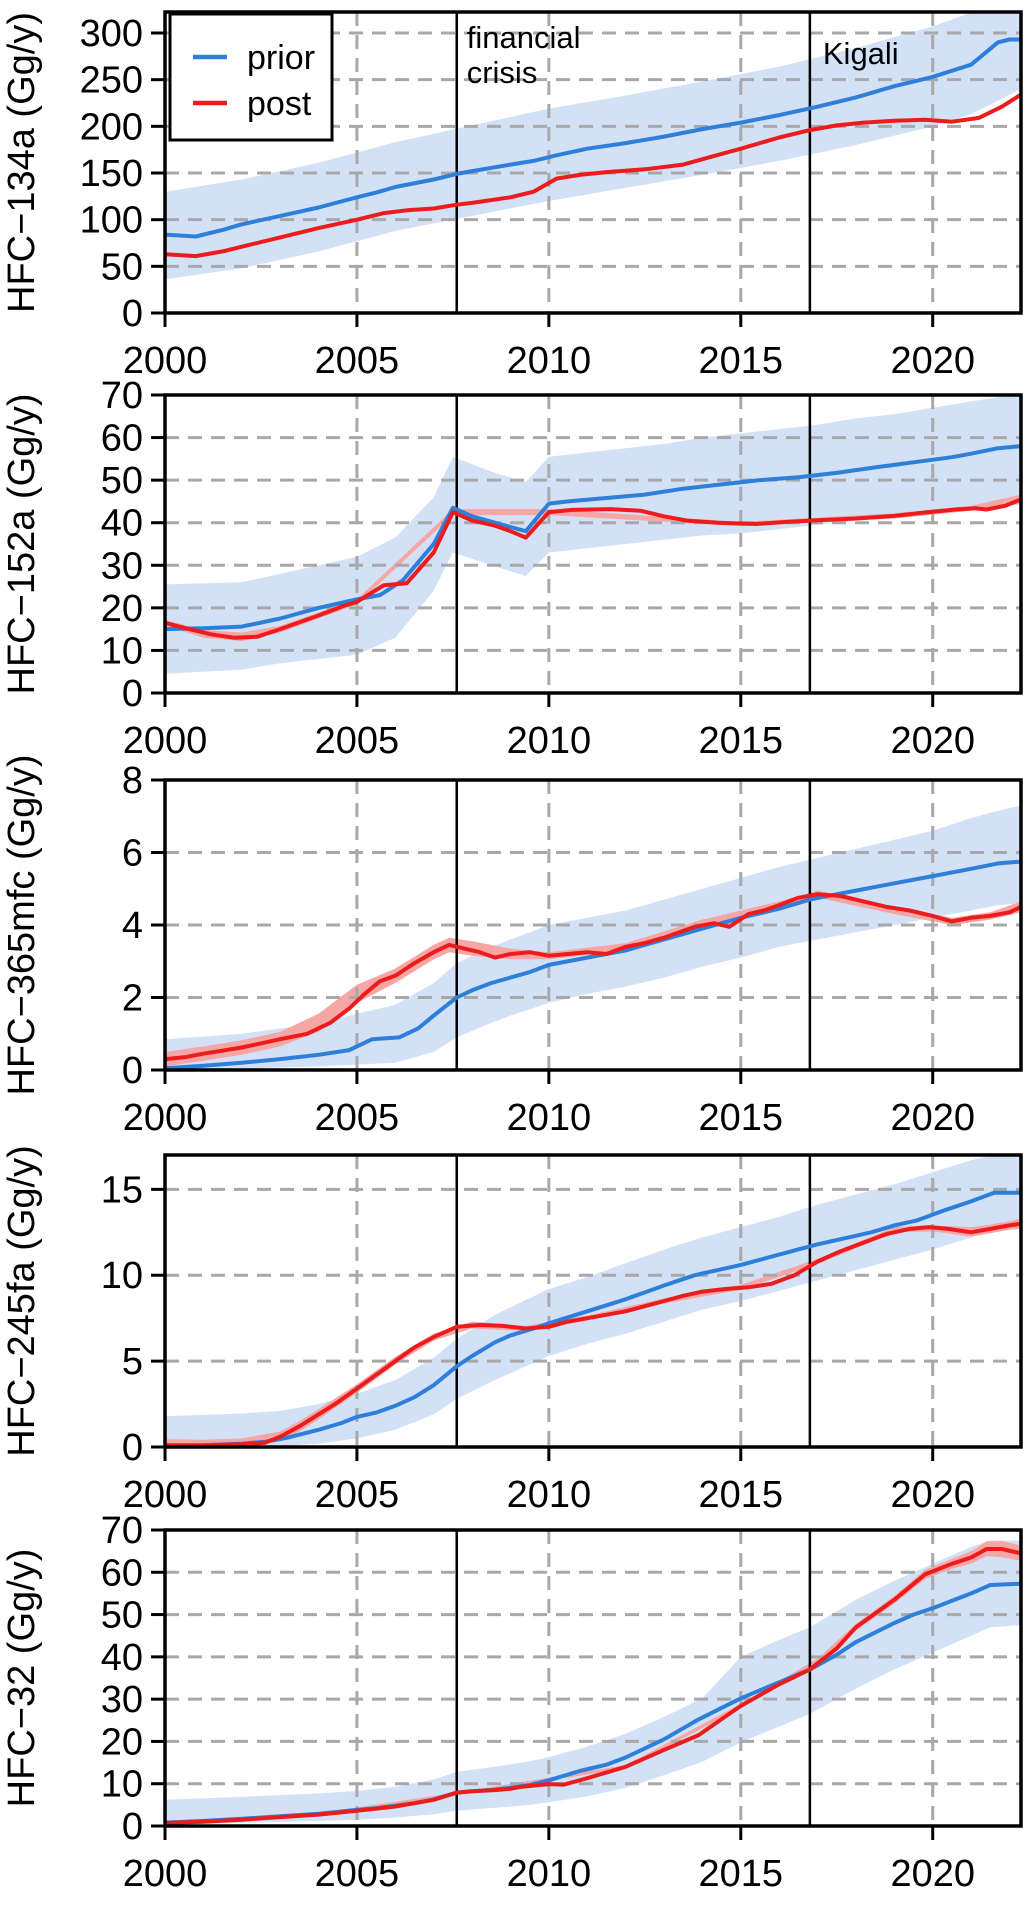 The width and height of the screenshot is (1025, 1905). What do you see at coordinates (111, 221) in the screenshot?
I see `y-tick-label: 100` at bounding box center [111, 221].